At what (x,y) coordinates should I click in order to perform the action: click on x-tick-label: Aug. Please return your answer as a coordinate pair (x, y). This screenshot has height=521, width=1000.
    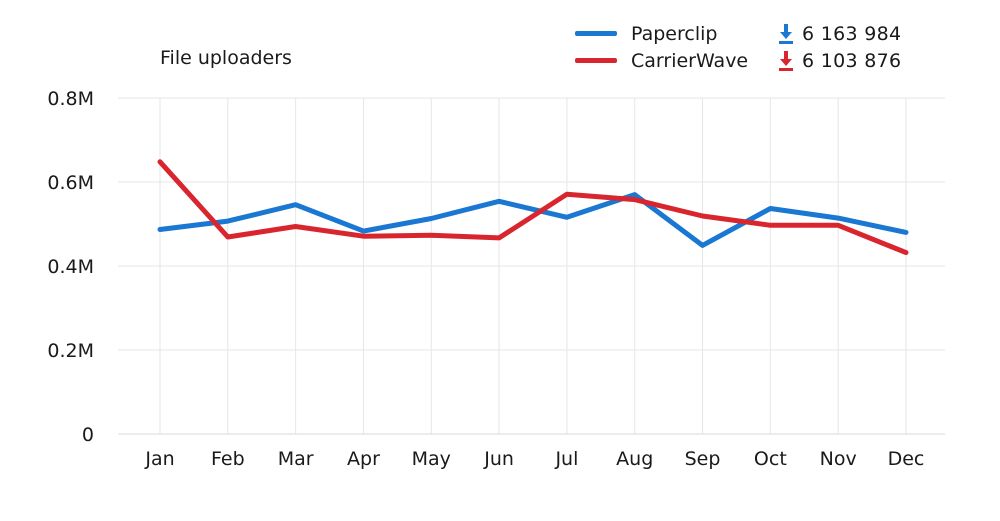
    Looking at the image, I should click on (634, 459).